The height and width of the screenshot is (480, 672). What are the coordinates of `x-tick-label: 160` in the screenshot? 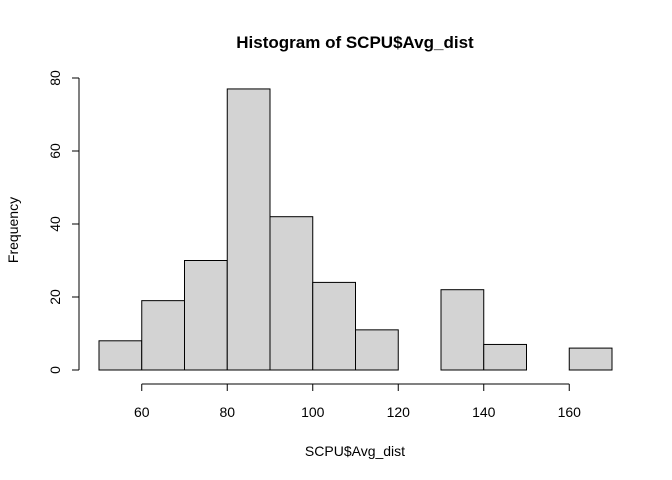 It's located at (570, 412).